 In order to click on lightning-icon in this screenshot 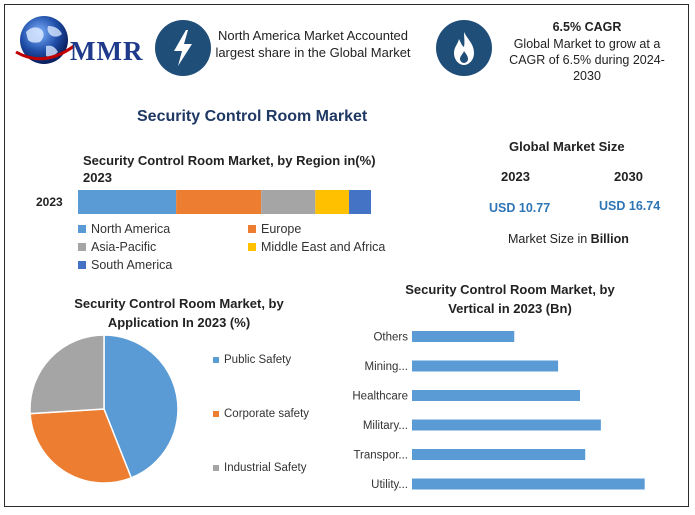, I will do `click(183, 48)`.